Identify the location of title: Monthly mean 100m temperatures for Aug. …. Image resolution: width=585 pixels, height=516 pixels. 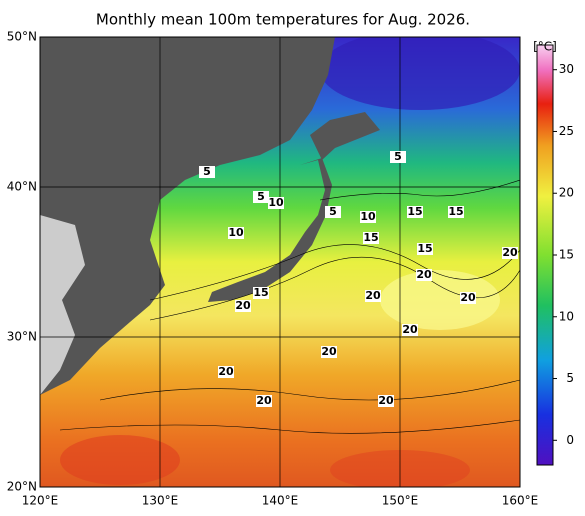
(283, 20).